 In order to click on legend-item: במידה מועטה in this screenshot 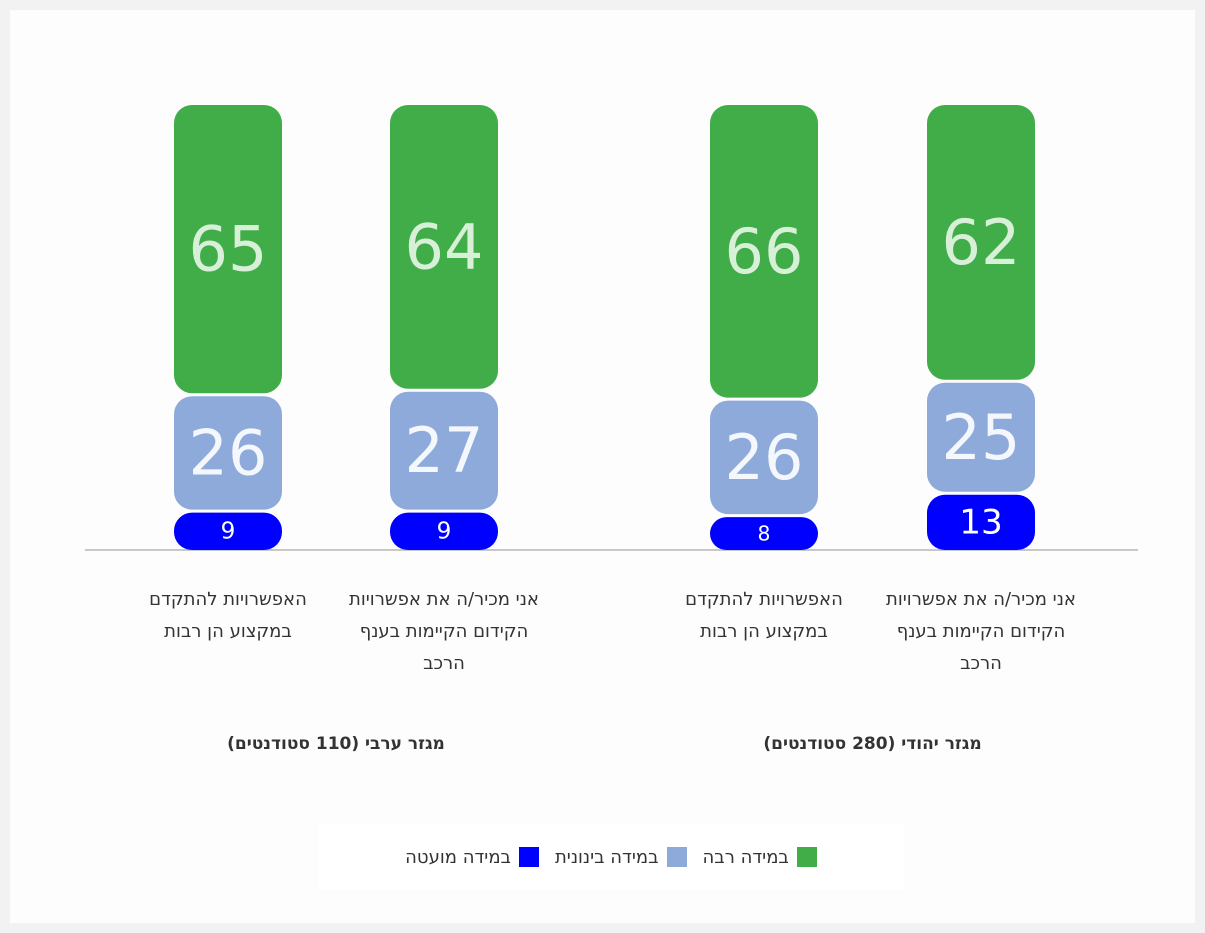, I will do `click(472, 857)`.